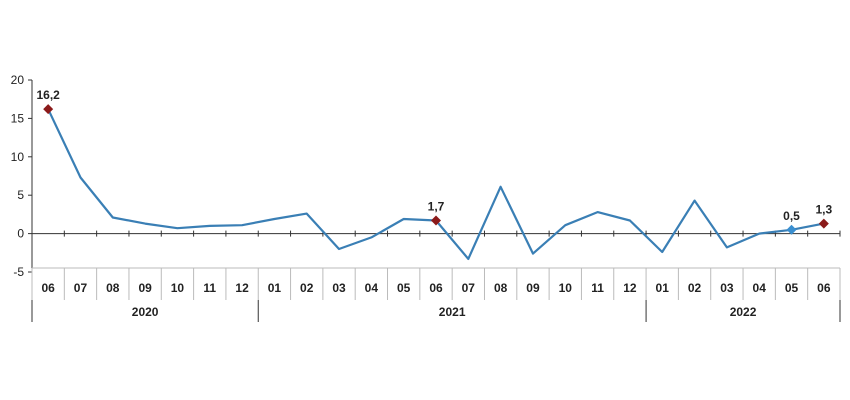 This screenshot has width=850, height=400. Describe the element at coordinates (18, 272) in the screenshot. I see `y-tick-label: -5` at that location.